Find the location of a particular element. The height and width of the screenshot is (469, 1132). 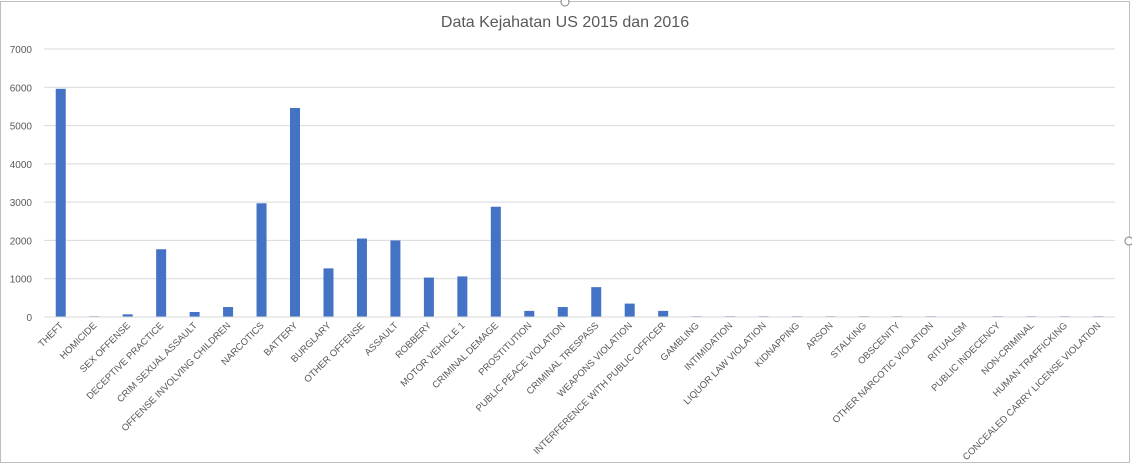

y-tick-label: 3000 is located at coordinates (21, 203).